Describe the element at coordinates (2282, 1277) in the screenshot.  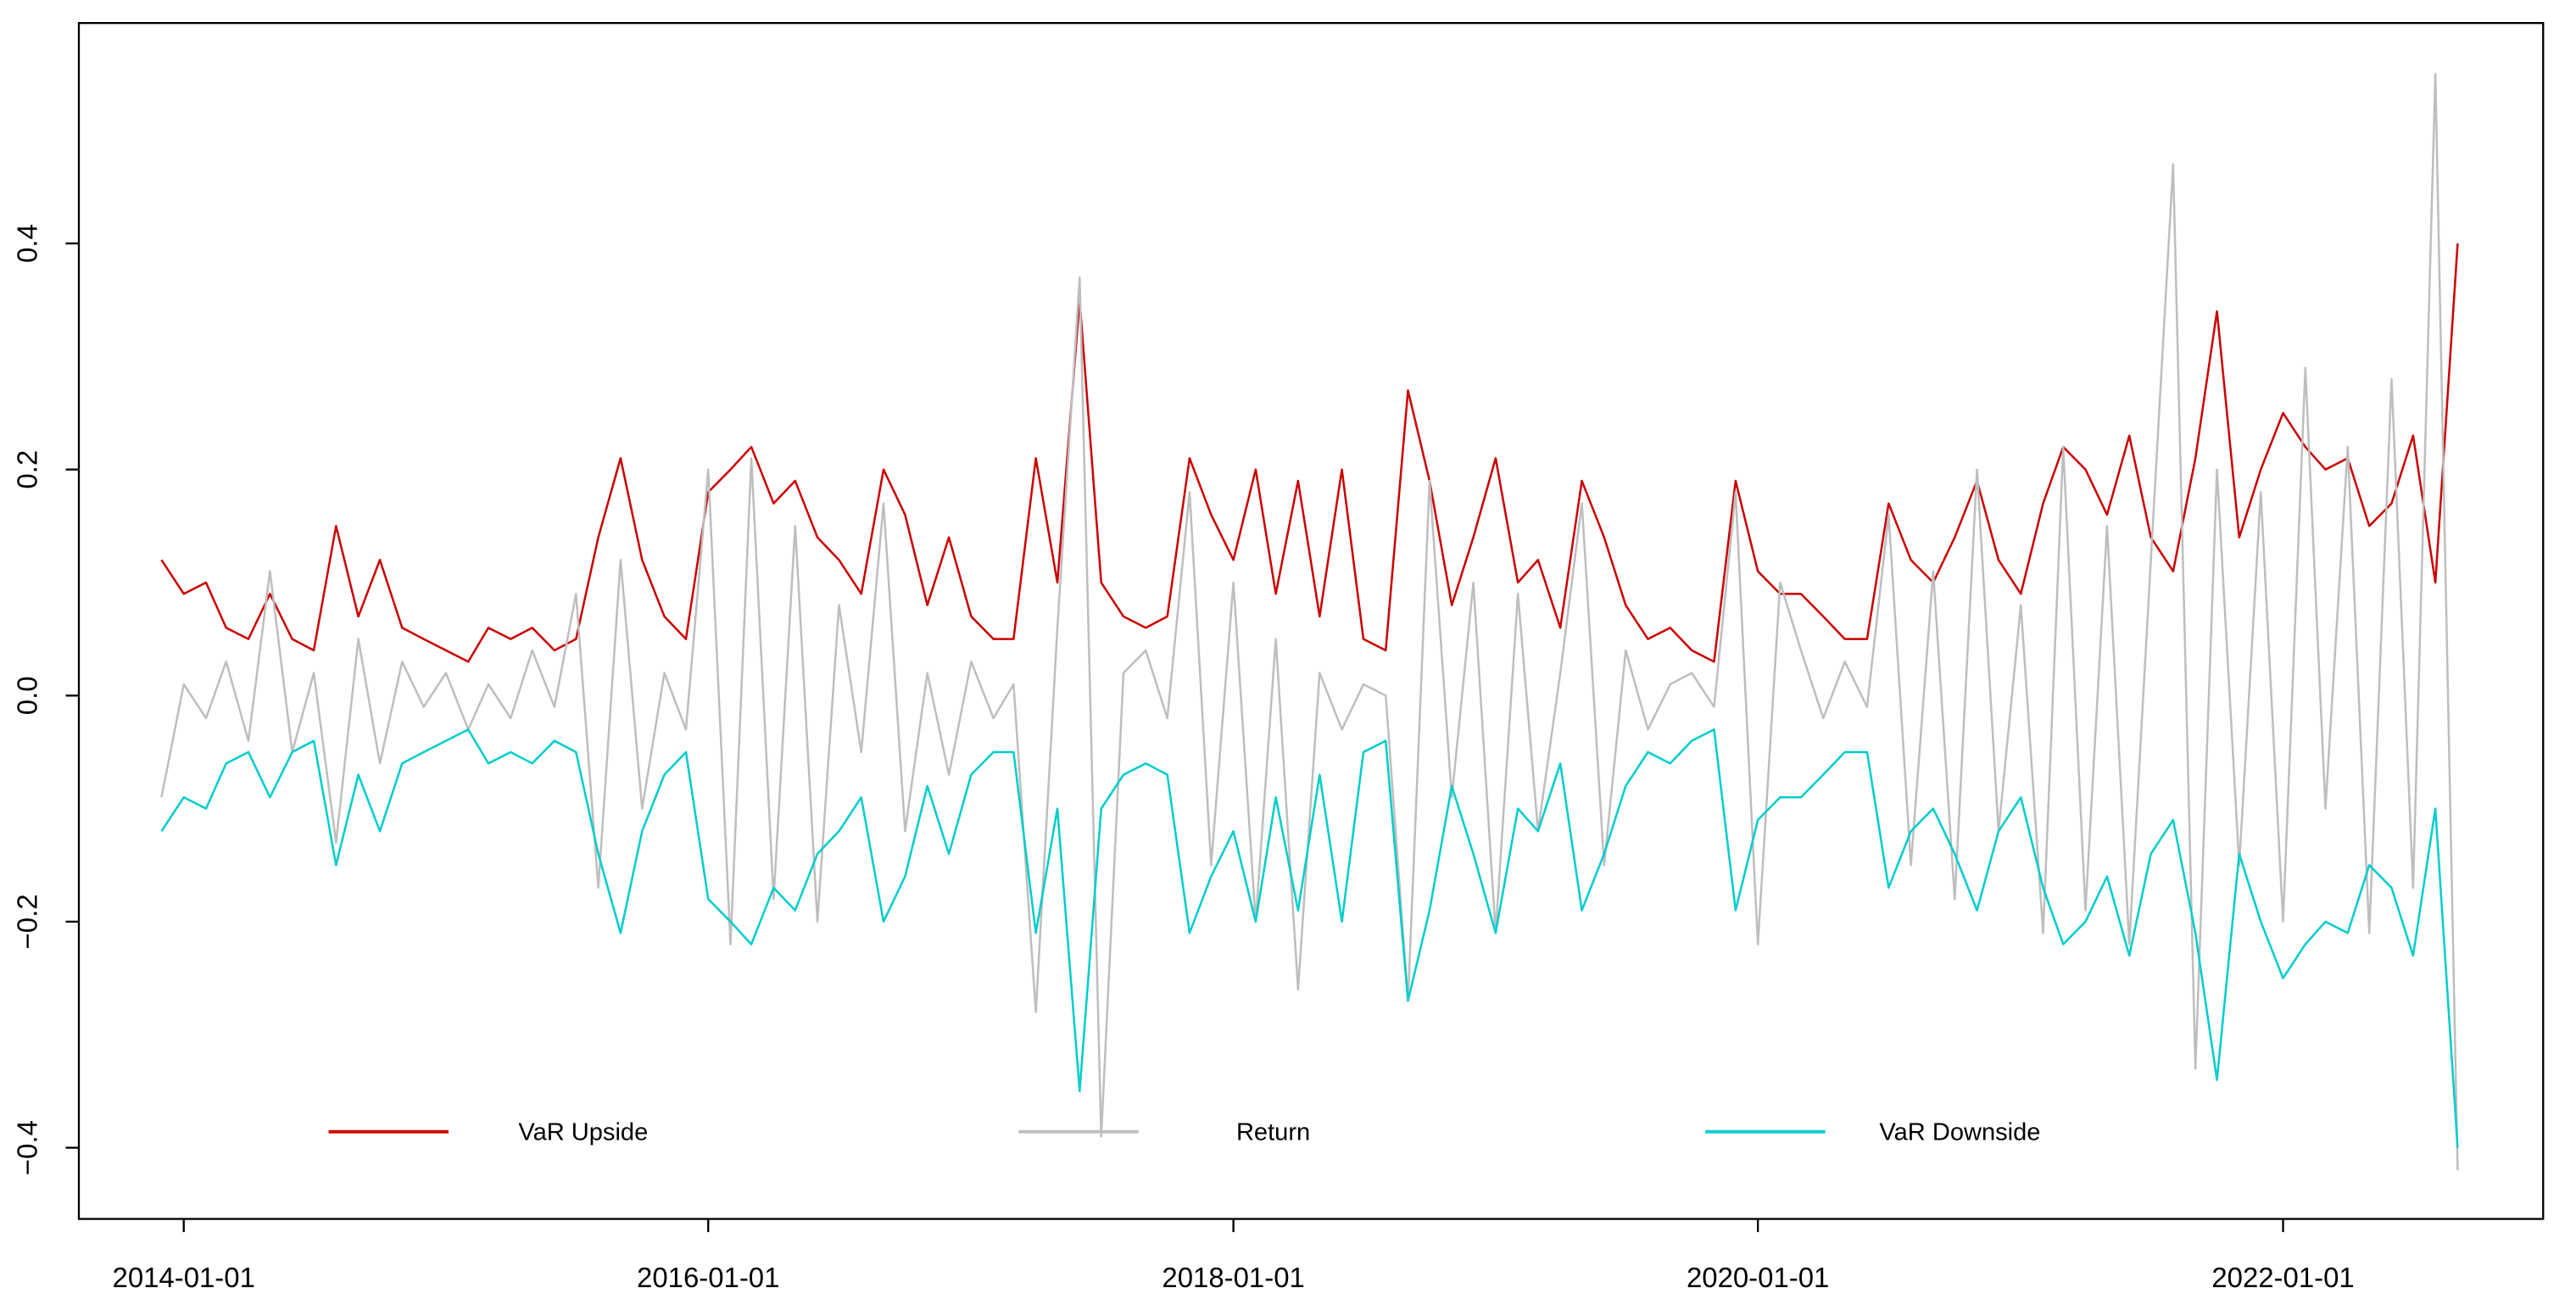
I see `x-tick-label: 2022-01-01` at that location.